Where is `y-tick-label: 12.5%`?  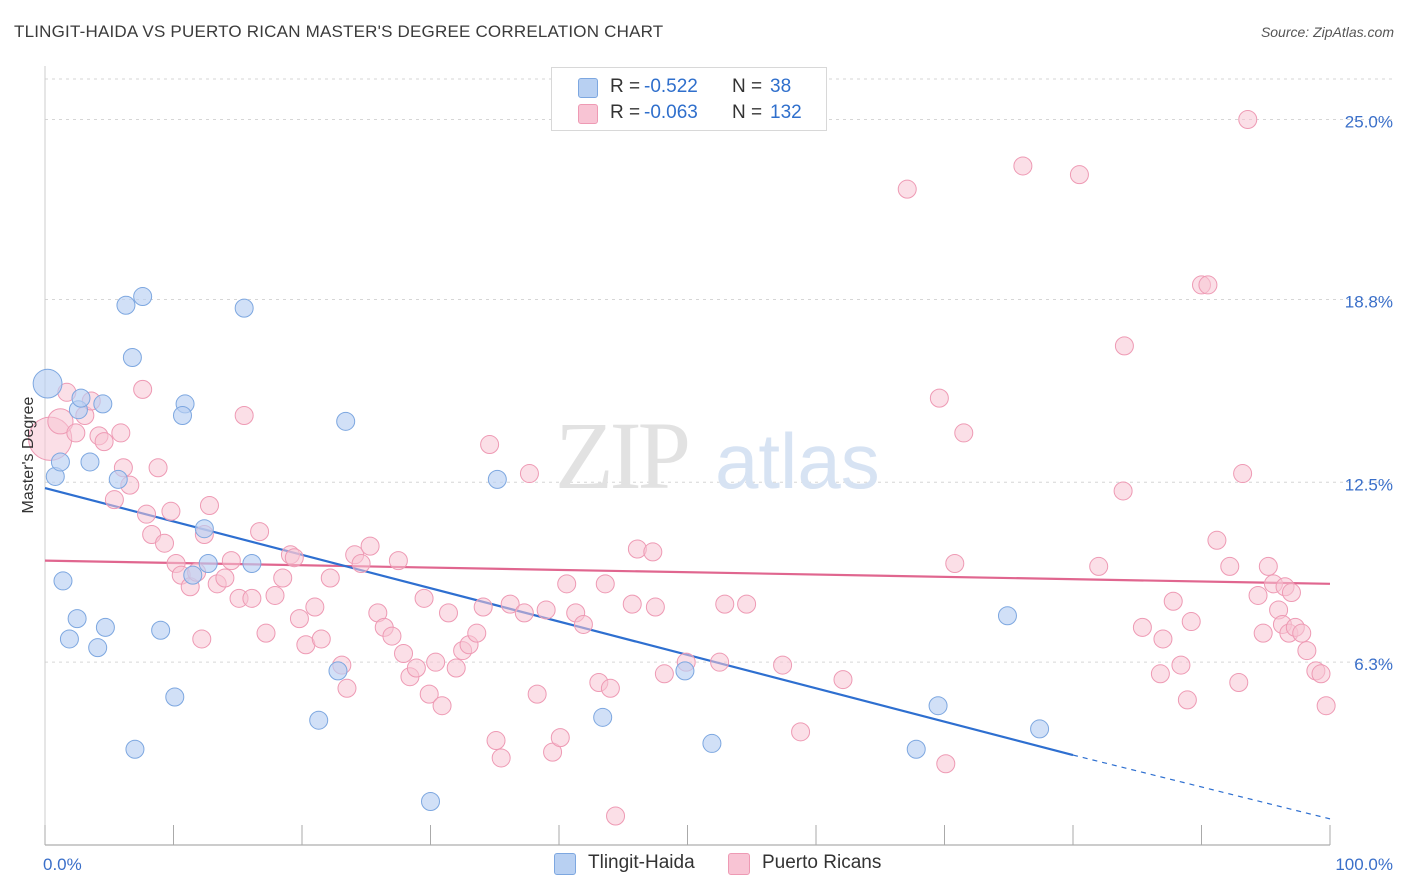
y-tick-label: 12.5% is located at coordinates (1369, 484).